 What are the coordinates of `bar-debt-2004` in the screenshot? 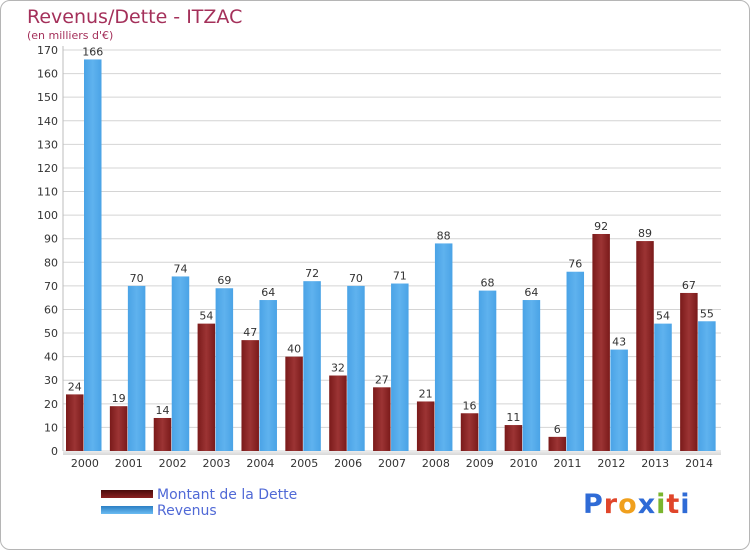 It's located at (250, 395).